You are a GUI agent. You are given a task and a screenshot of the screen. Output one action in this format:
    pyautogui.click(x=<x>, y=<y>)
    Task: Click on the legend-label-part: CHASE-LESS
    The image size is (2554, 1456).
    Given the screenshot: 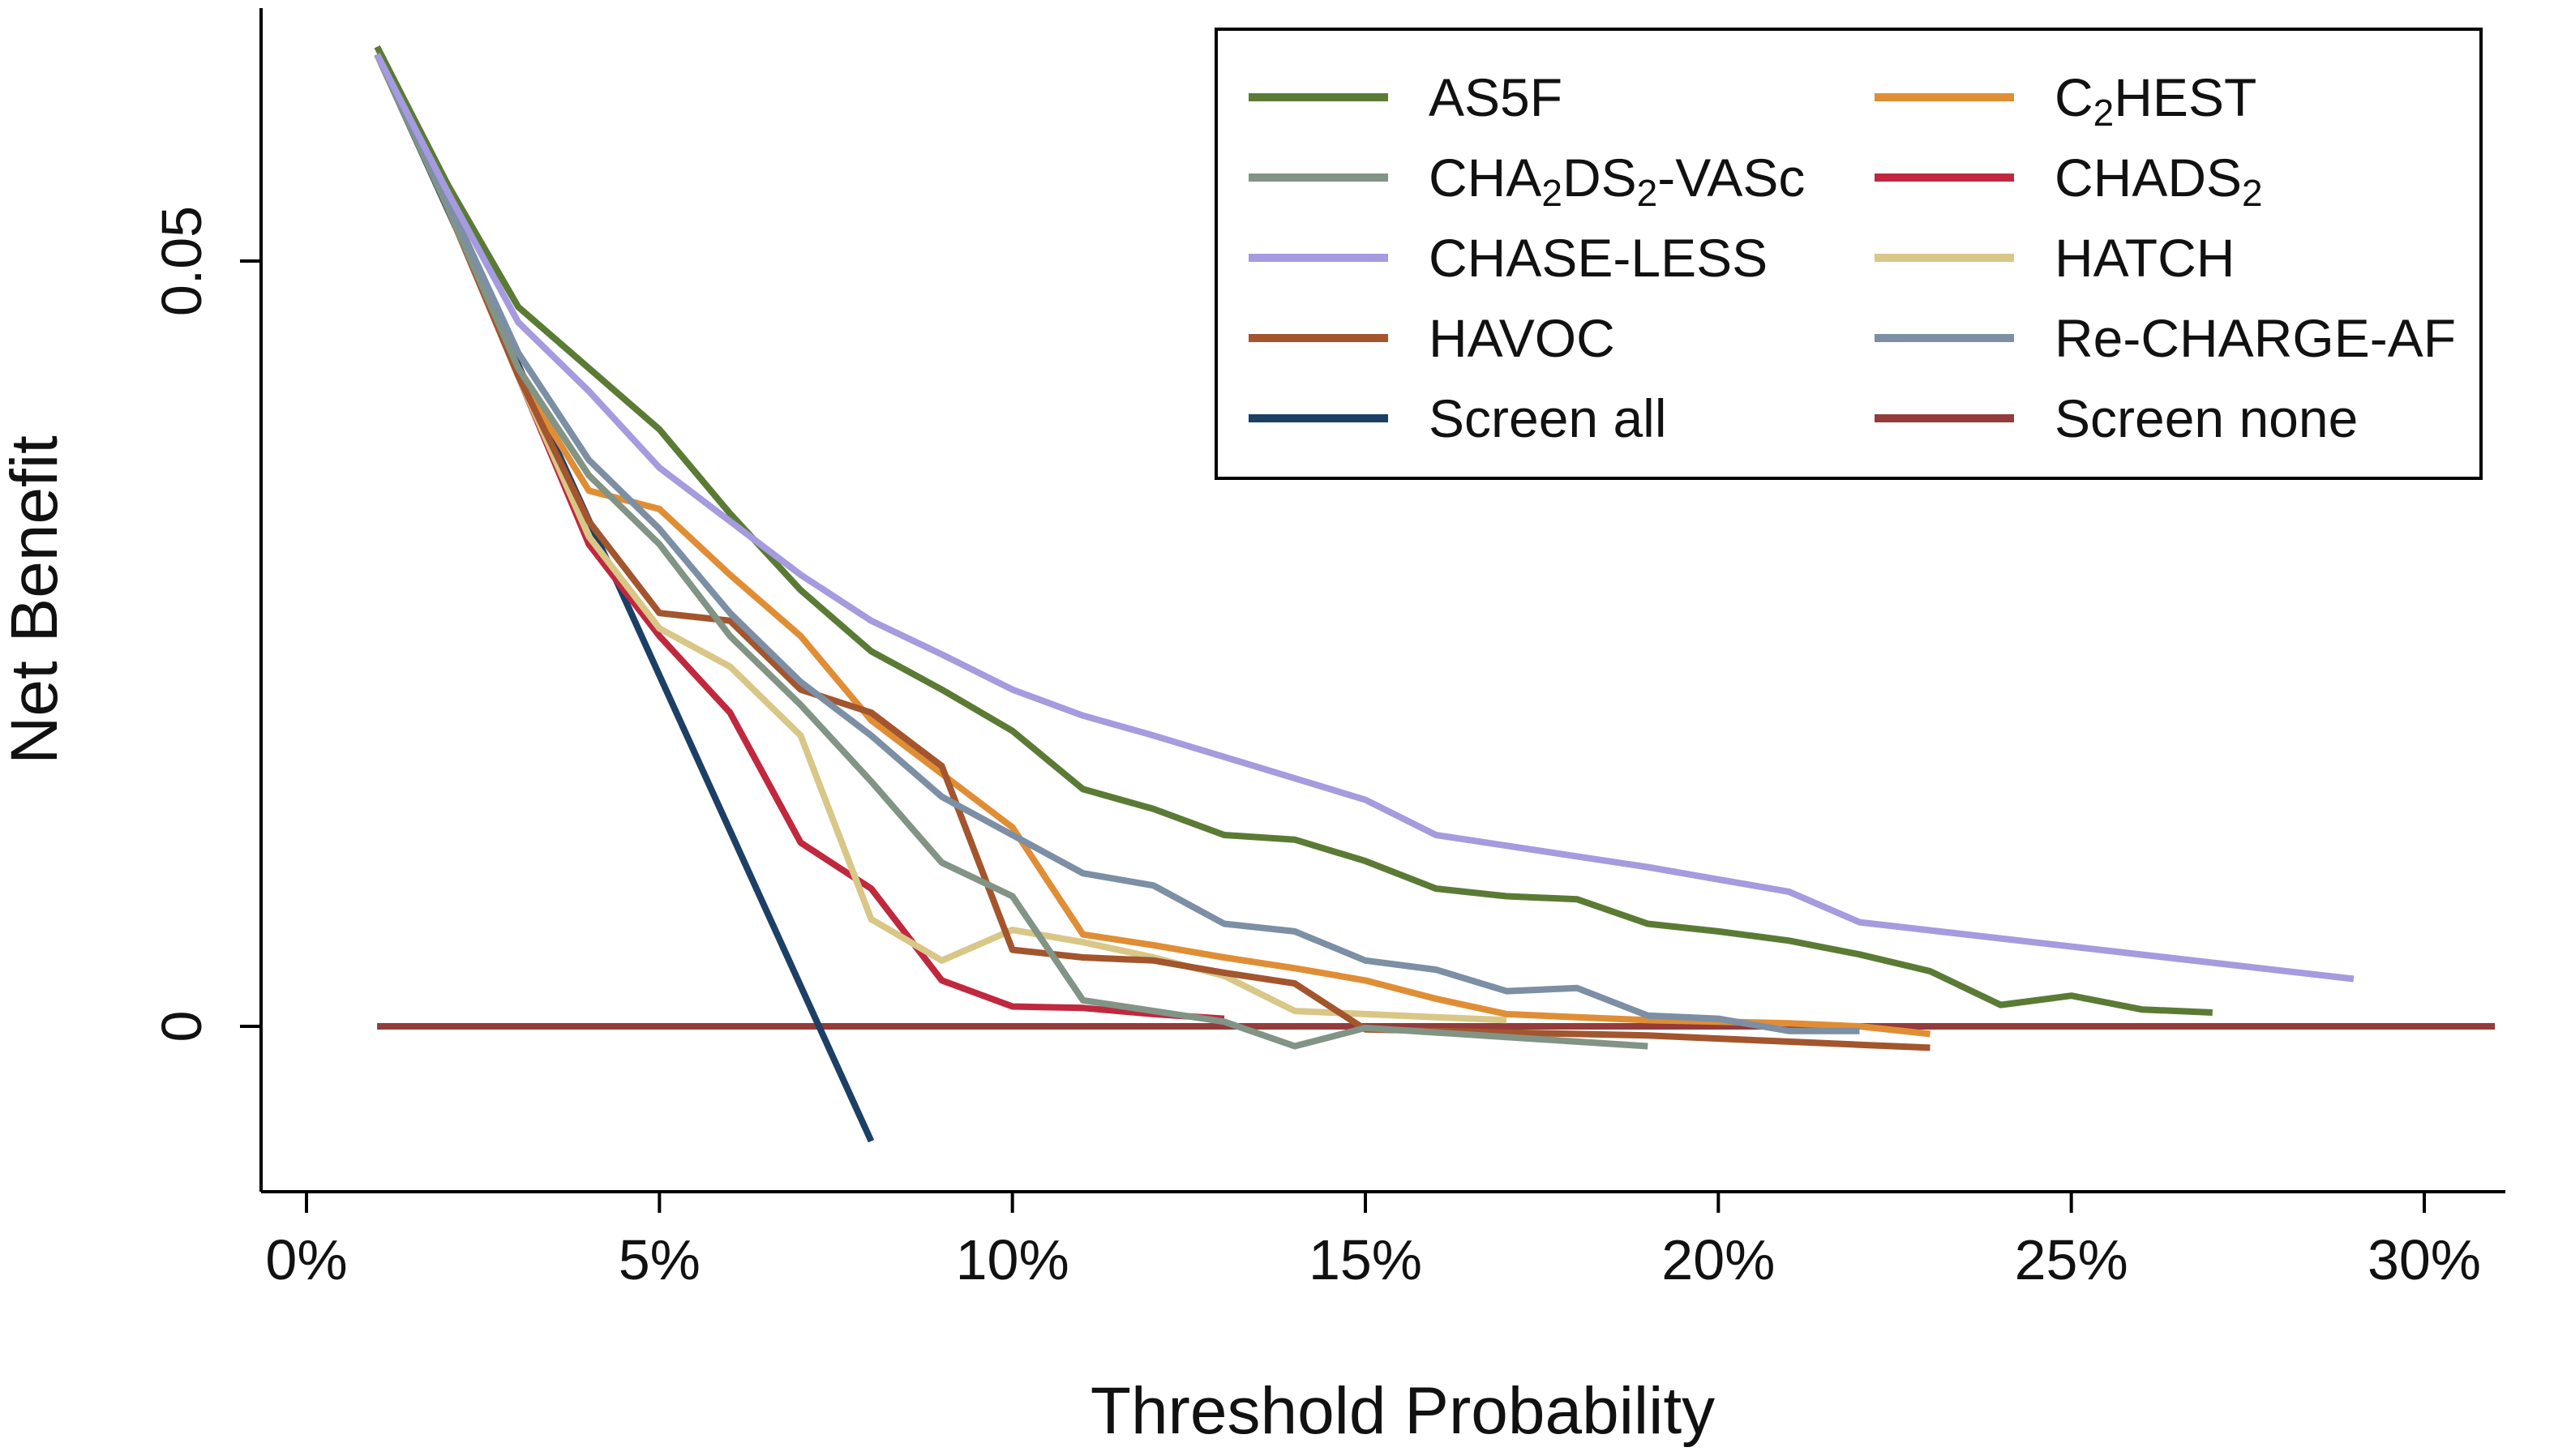 What is the action you would take?
    pyautogui.click(x=1598, y=258)
    